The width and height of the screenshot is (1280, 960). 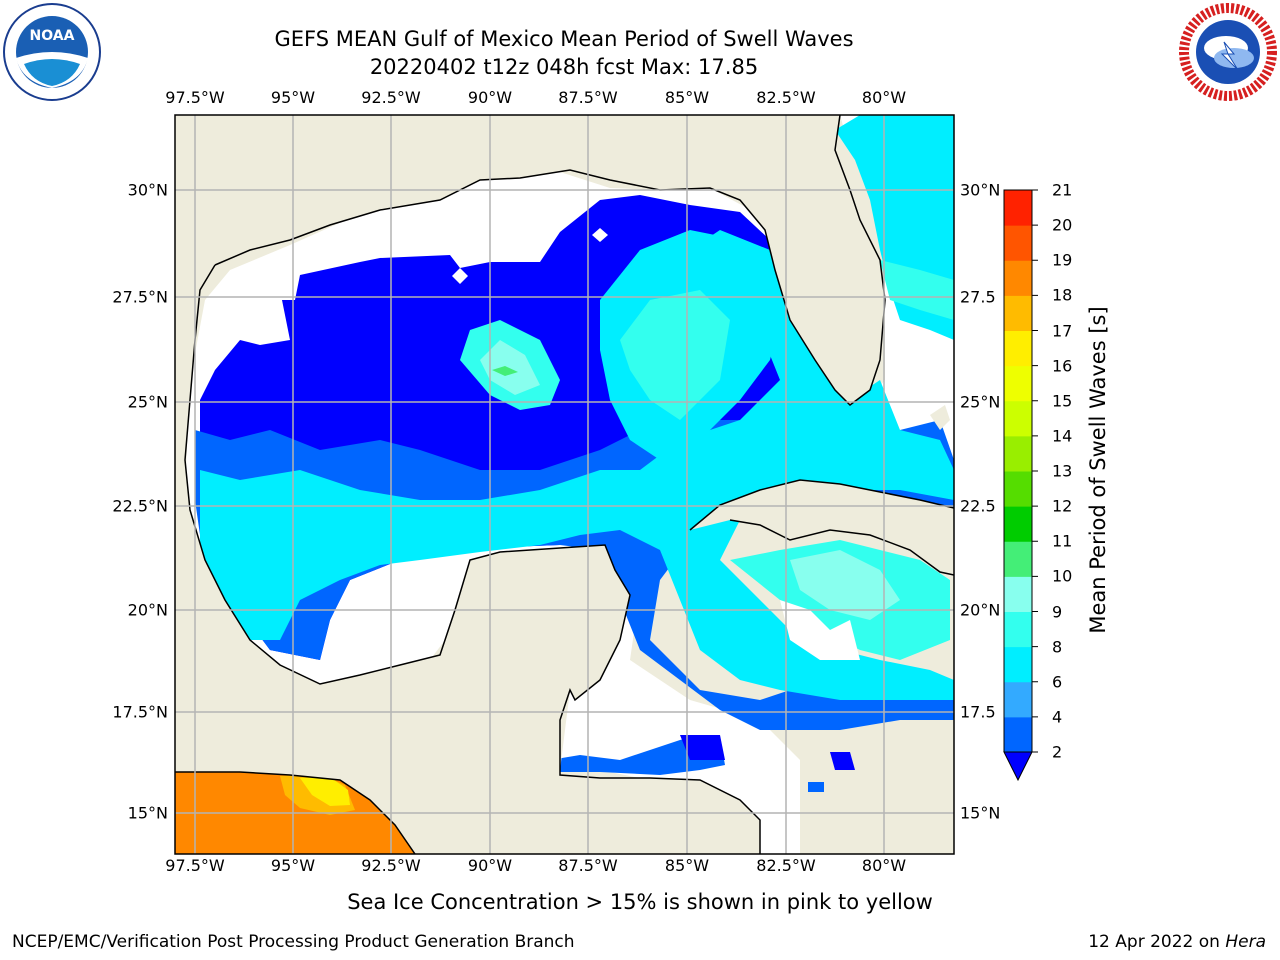 What do you see at coordinates (1062, 401) in the screenshot?
I see `colorbar-tick-label: 15` at bounding box center [1062, 401].